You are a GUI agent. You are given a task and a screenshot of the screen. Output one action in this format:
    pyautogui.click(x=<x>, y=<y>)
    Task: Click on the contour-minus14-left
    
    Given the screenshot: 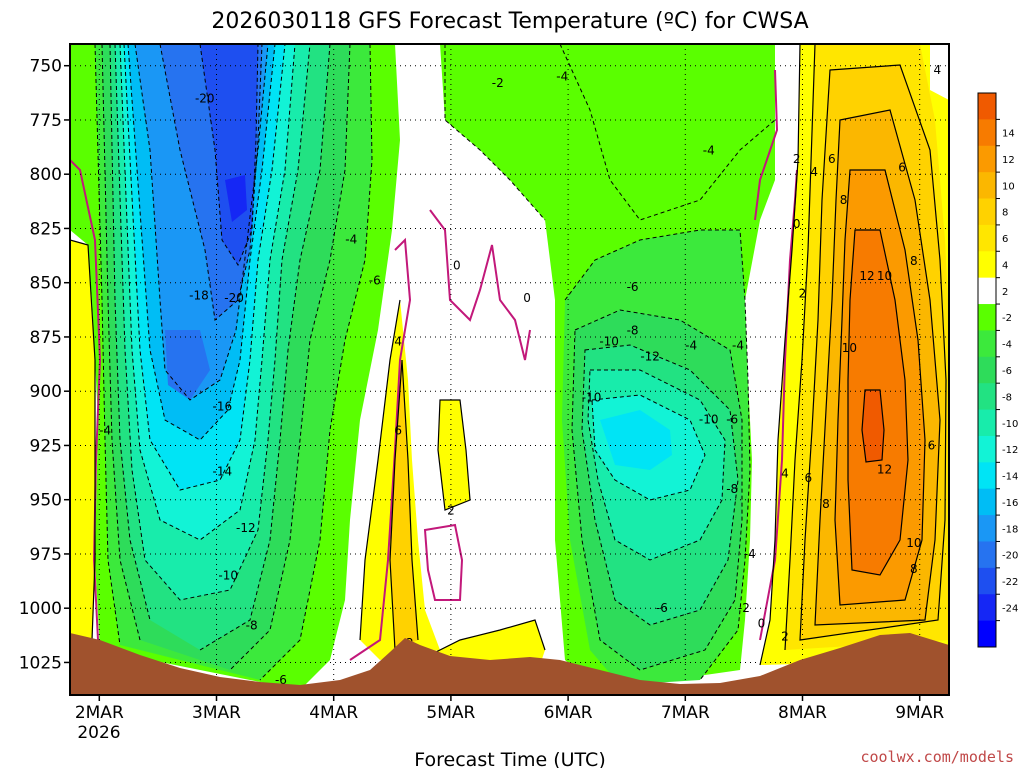 What is the action you would take?
    pyautogui.click(x=204, y=267)
    